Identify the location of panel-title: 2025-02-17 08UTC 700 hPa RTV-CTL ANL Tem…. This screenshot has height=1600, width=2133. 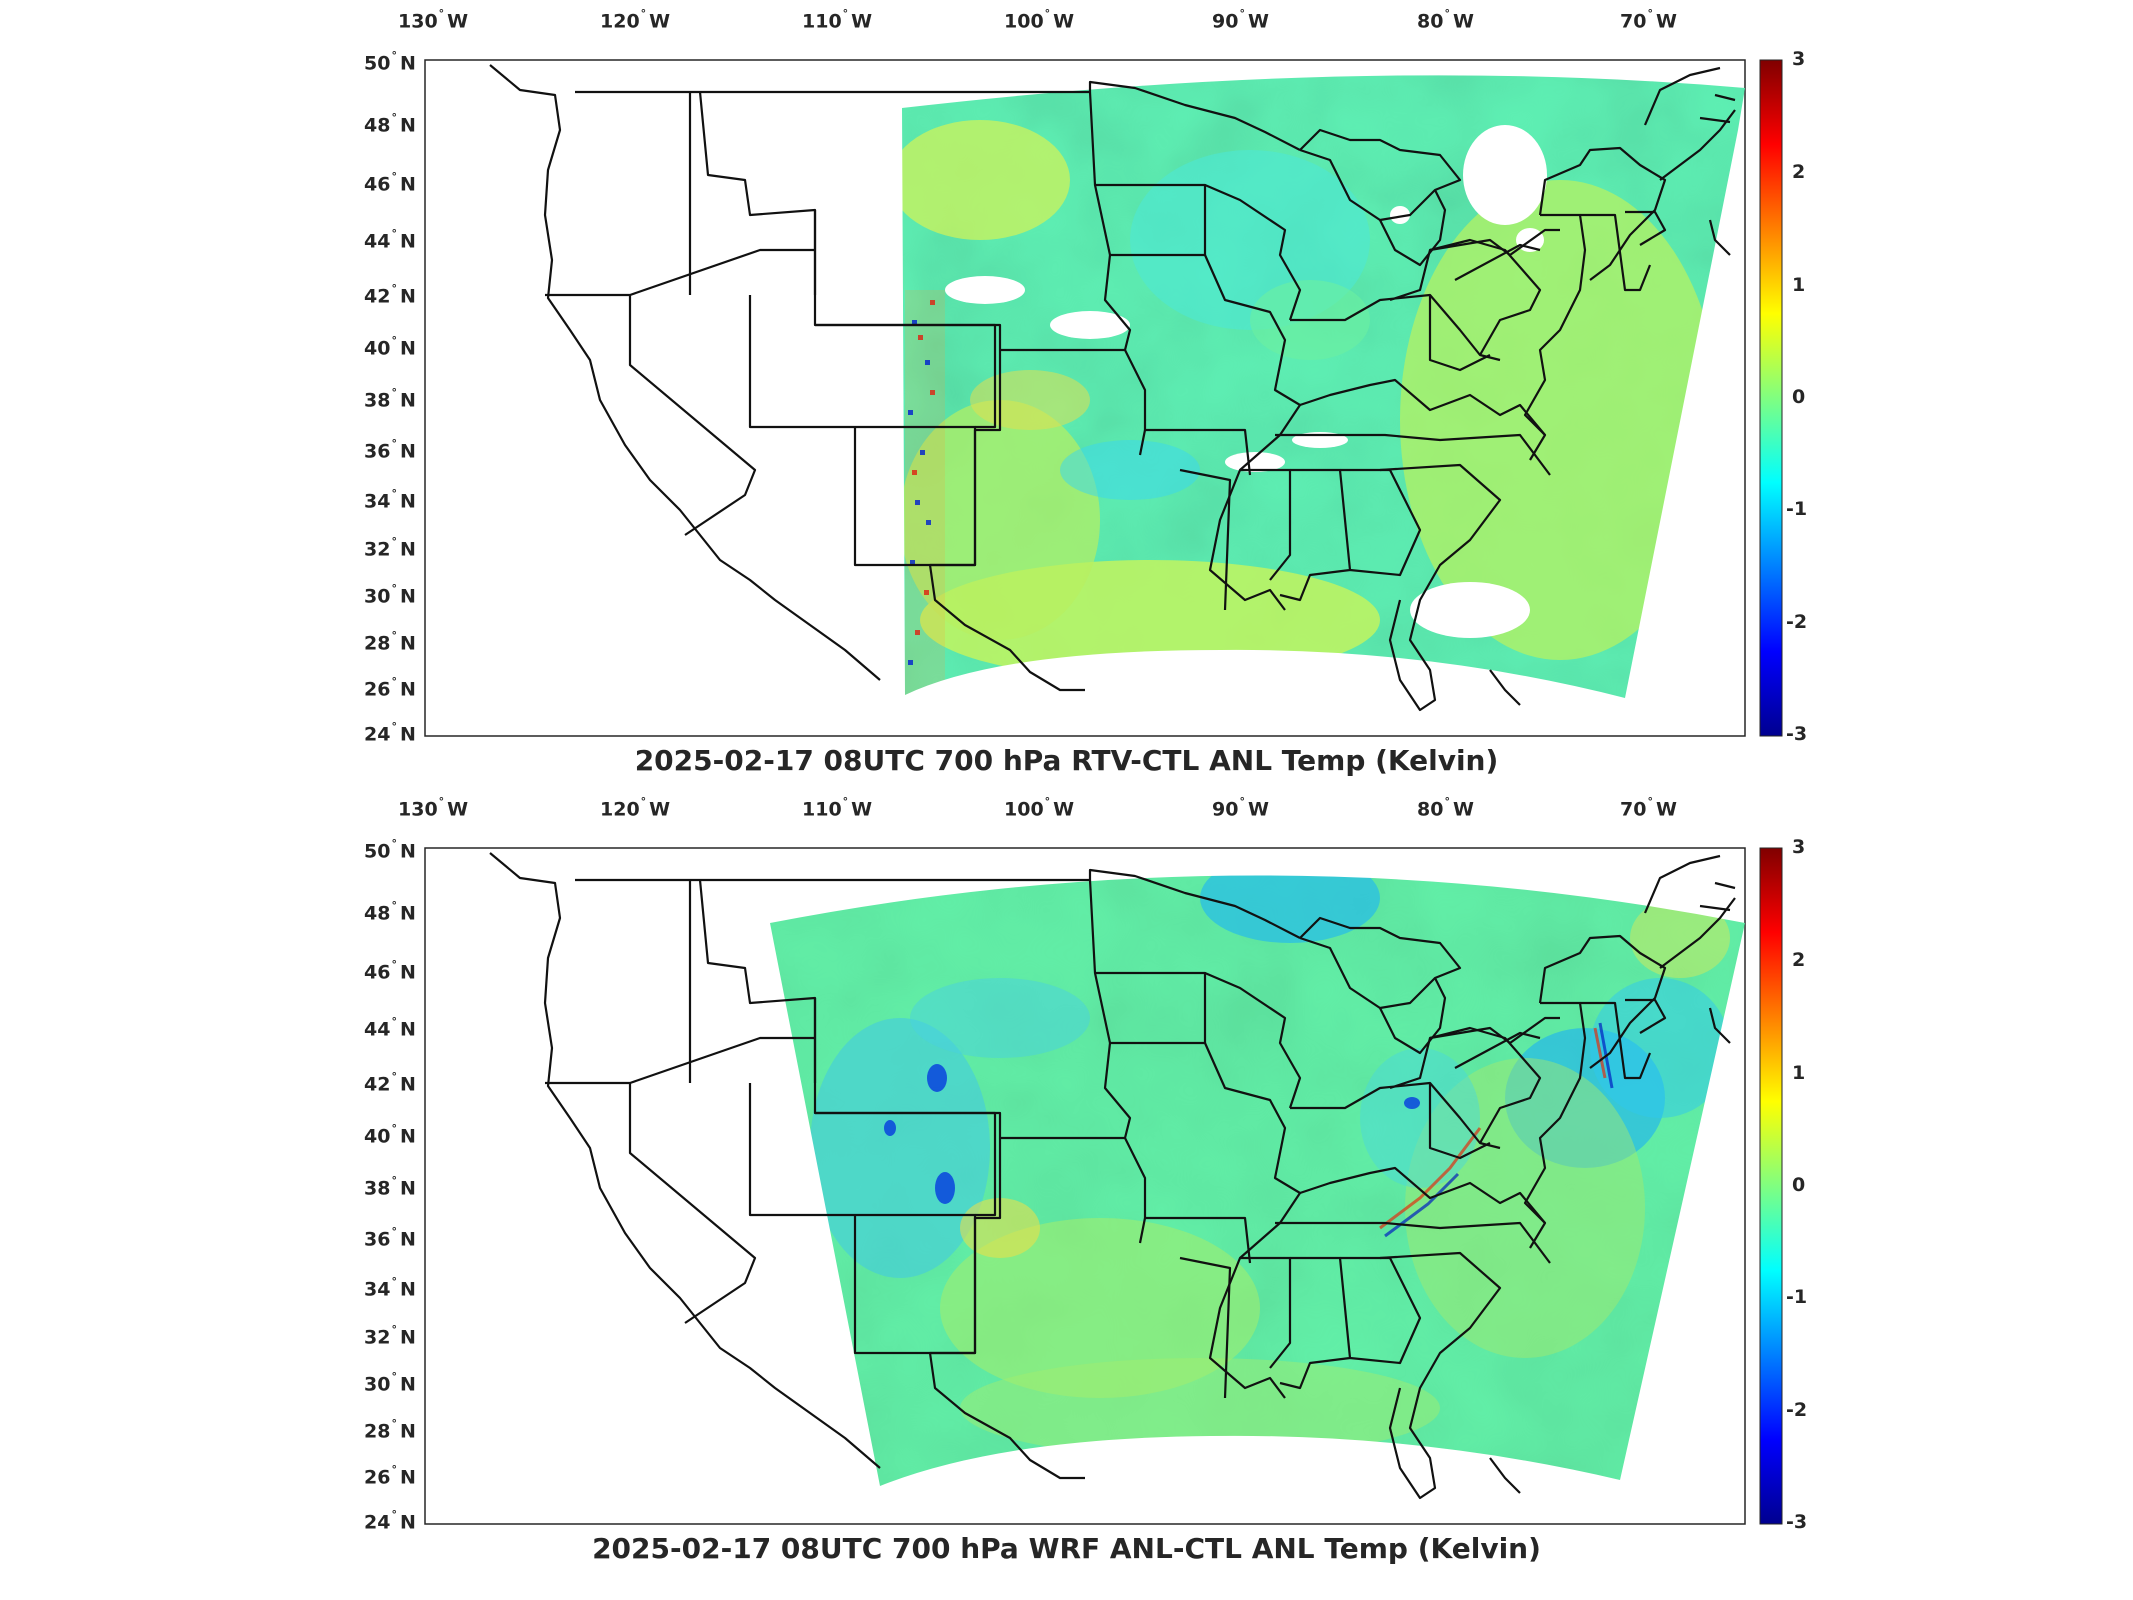
(1066, 760).